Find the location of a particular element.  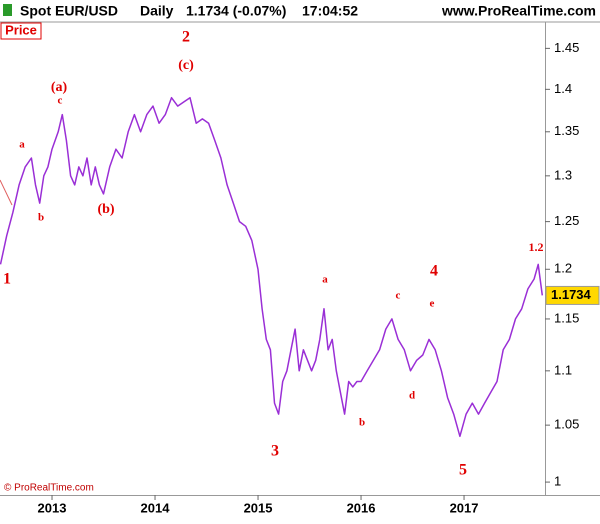

y-tick-label: 1.25 is located at coordinates (566, 220).